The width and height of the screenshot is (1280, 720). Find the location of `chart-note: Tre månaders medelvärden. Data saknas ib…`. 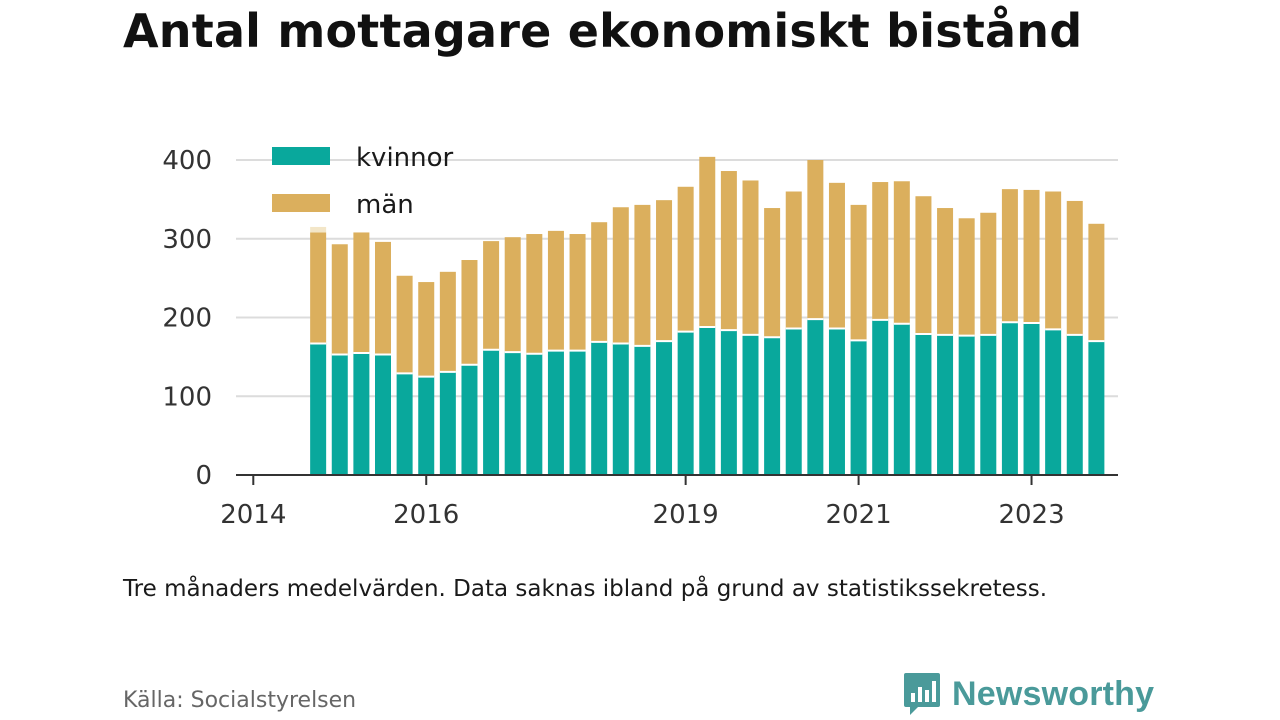

chart-note: Tre månaders medelvärden. Data saknas ib… is located at coordinates (585, 589).